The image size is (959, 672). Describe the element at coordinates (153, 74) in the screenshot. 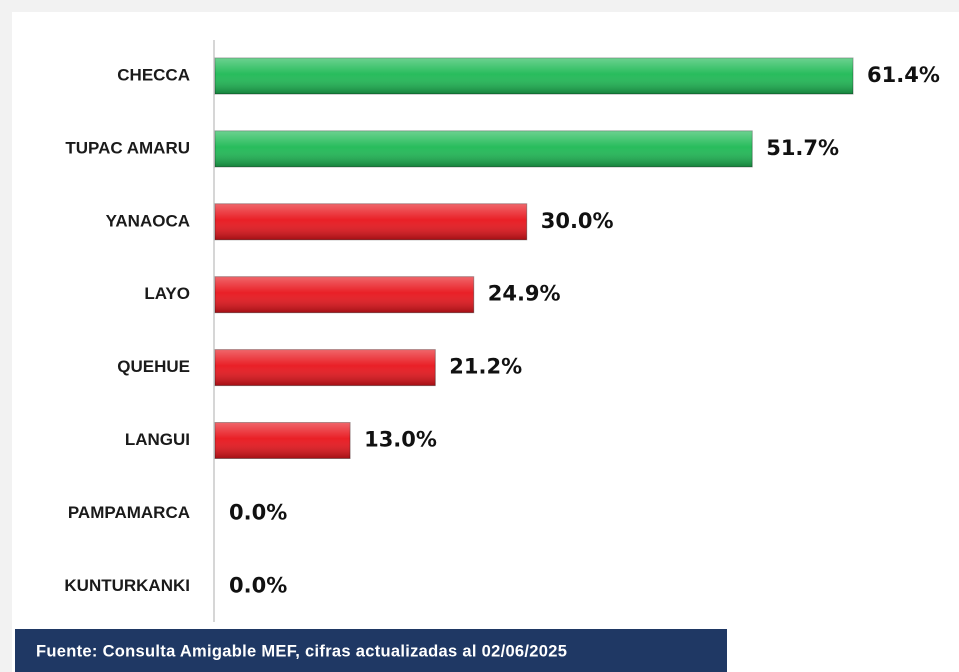

I see `category-label: CHECCA` at that location.